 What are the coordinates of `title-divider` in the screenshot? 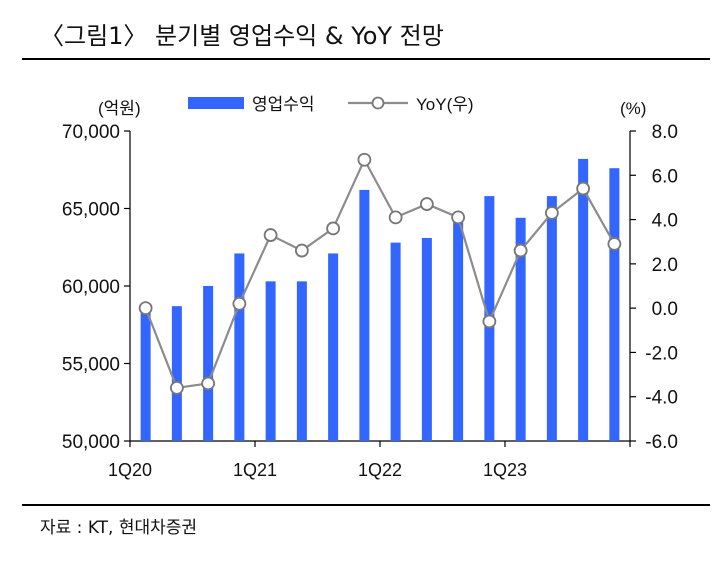 It's located at (366, 59).